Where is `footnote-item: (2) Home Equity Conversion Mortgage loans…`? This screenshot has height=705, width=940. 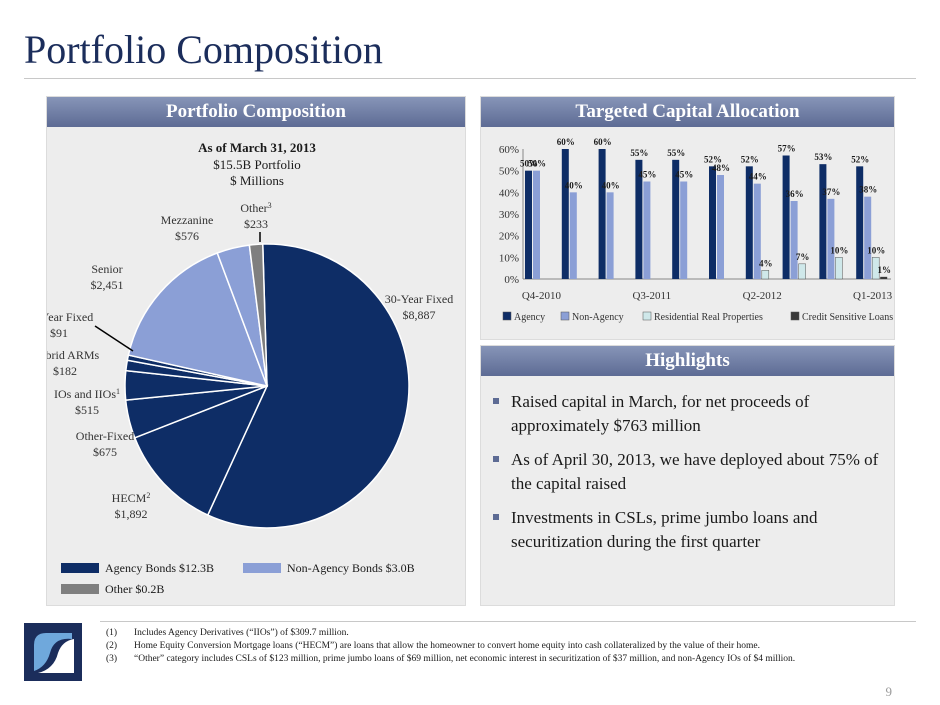 footnote-item: (2) Home Equity Conversion Mortgage loans… is located at coordinates (450, 646).